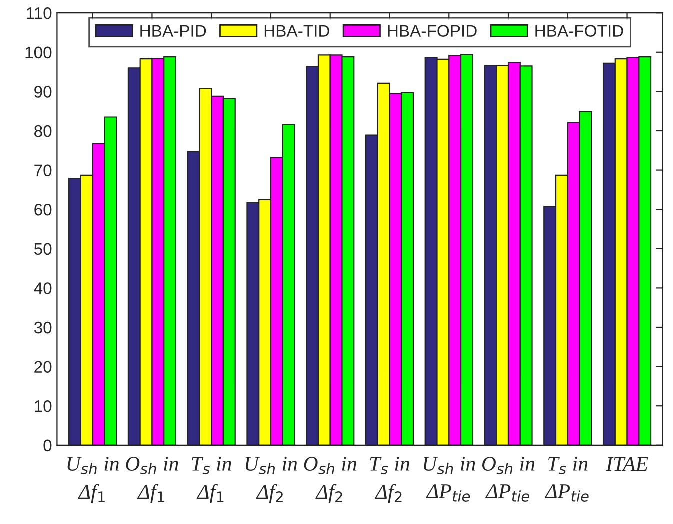 The image size is (673, 524). Describe the element at coordinates (566, 479) in the screenshot. I see `x-tick-label: T$_{s}$ in ΔP$_{tie}$` at that location.